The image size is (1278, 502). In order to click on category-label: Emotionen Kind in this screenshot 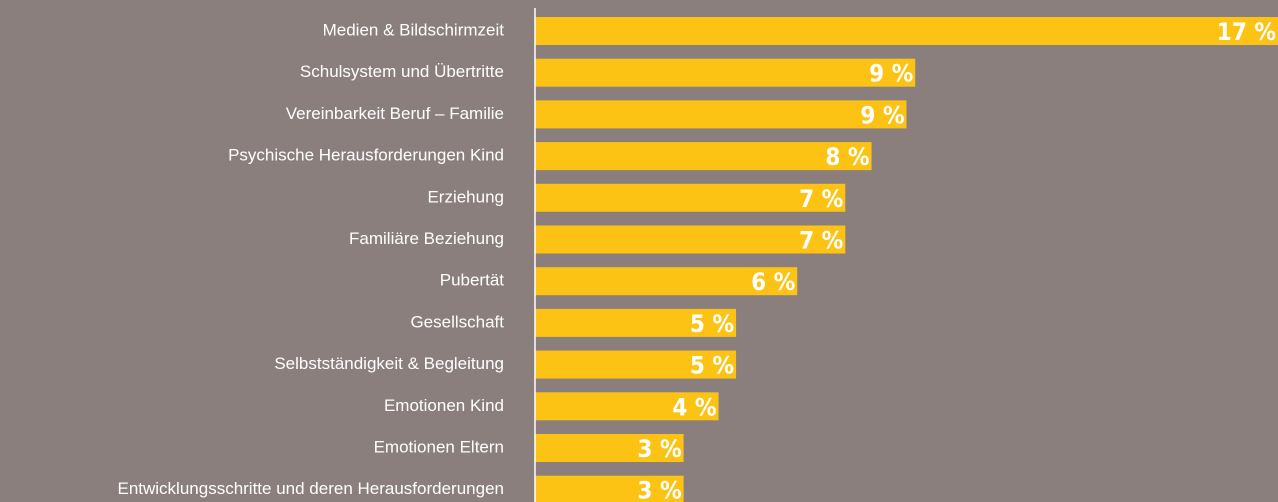, I will do `click(444, 405)`.